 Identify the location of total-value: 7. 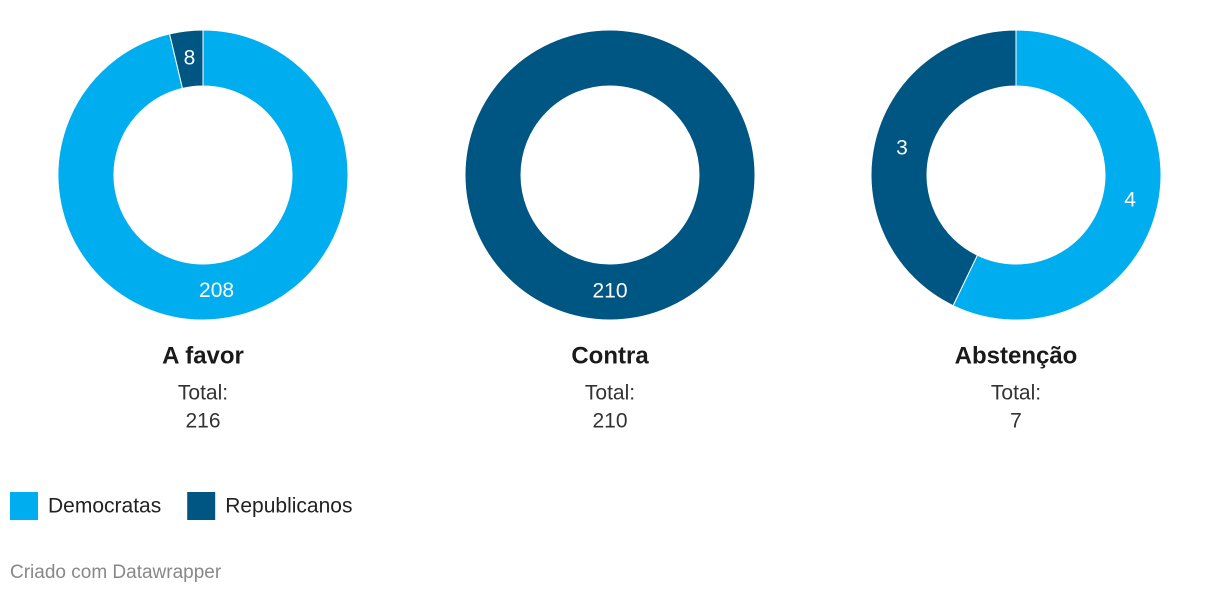
(1016, 421).